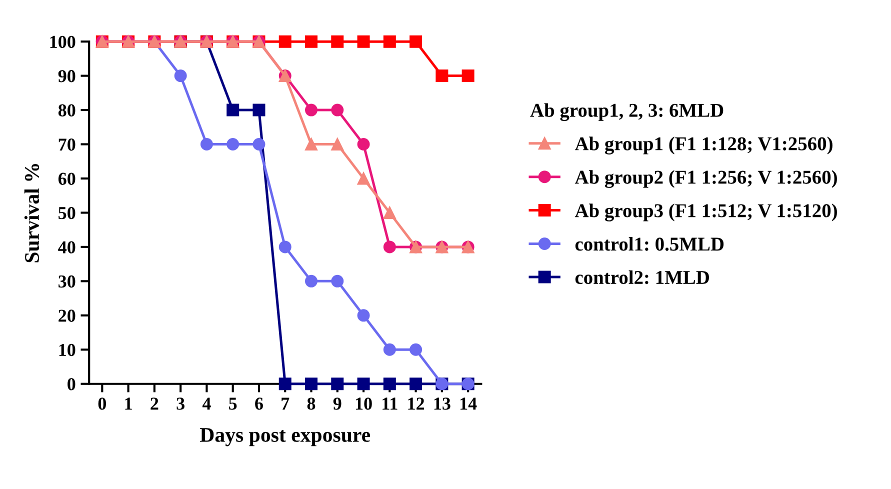  Describe the element at coordinates (102, 404) in the screenshot. I see `x-tick-label: 0` at that location.